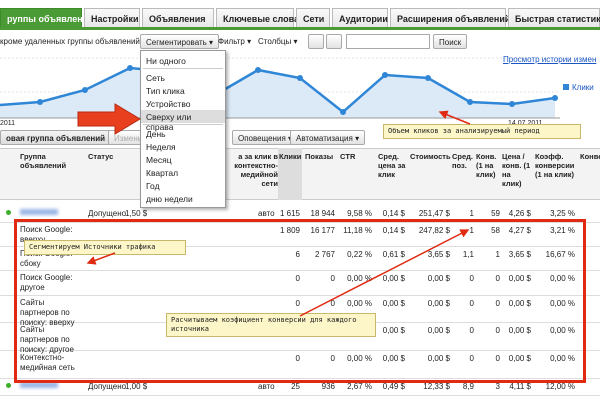  What do you see at coordinates (166, 61) in the screenshot?
I see `menu-item: Ни одного` at bounding box center [166, 61].